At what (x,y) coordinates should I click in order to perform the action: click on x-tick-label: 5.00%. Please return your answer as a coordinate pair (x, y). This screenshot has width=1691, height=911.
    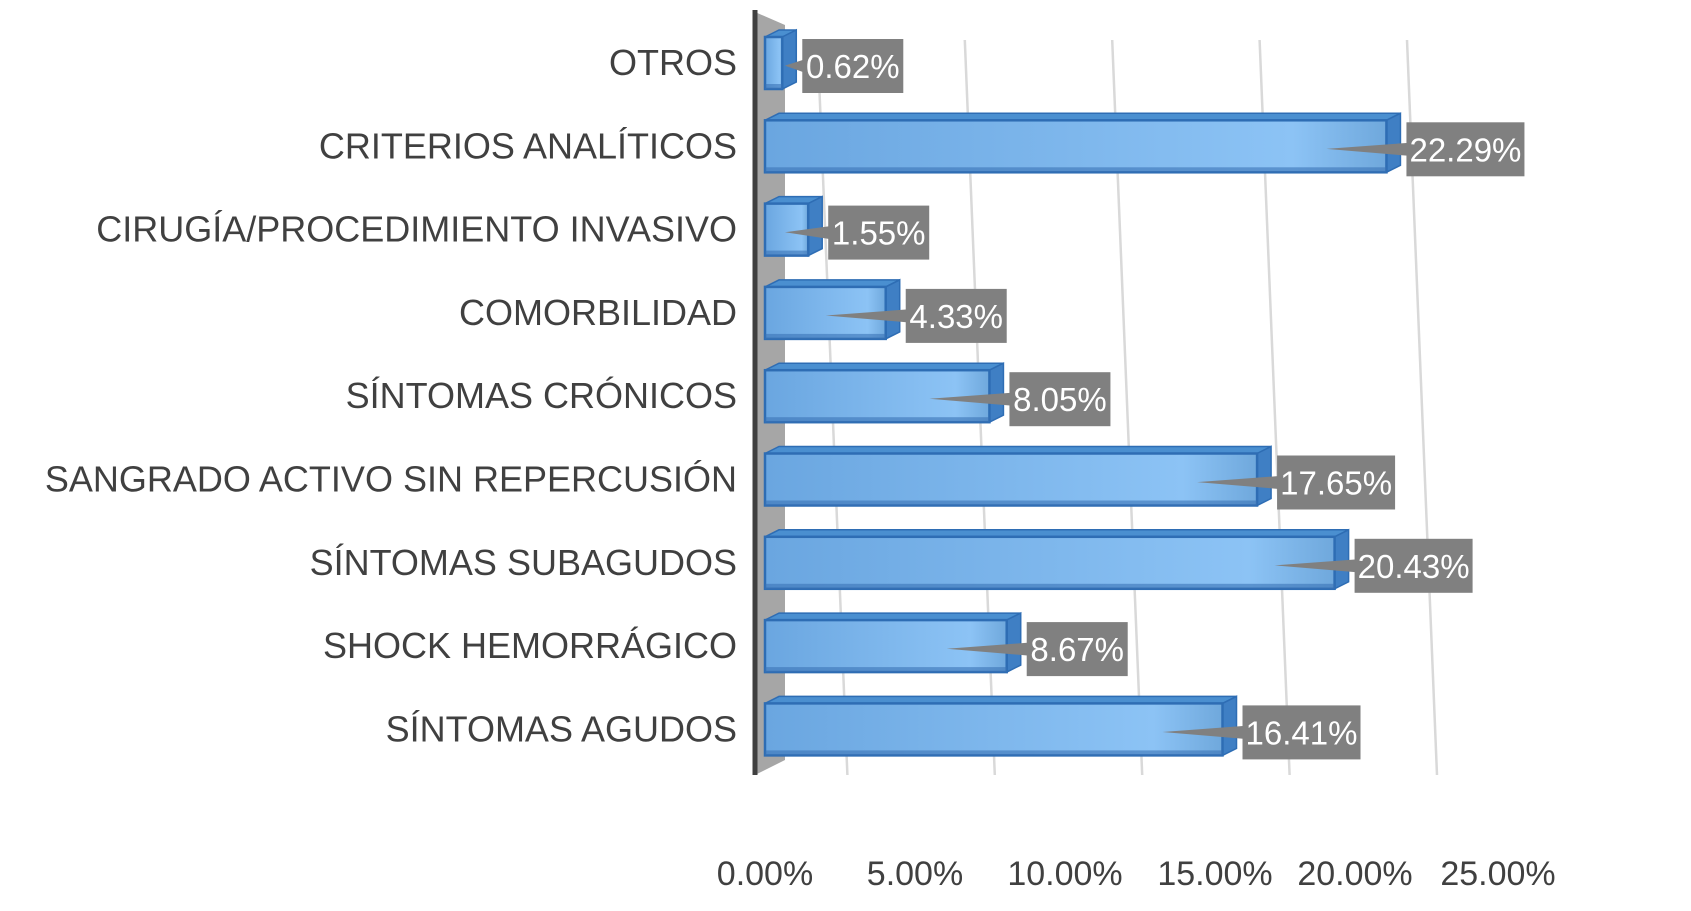
    Looking at the image, I should click on (915, 874).